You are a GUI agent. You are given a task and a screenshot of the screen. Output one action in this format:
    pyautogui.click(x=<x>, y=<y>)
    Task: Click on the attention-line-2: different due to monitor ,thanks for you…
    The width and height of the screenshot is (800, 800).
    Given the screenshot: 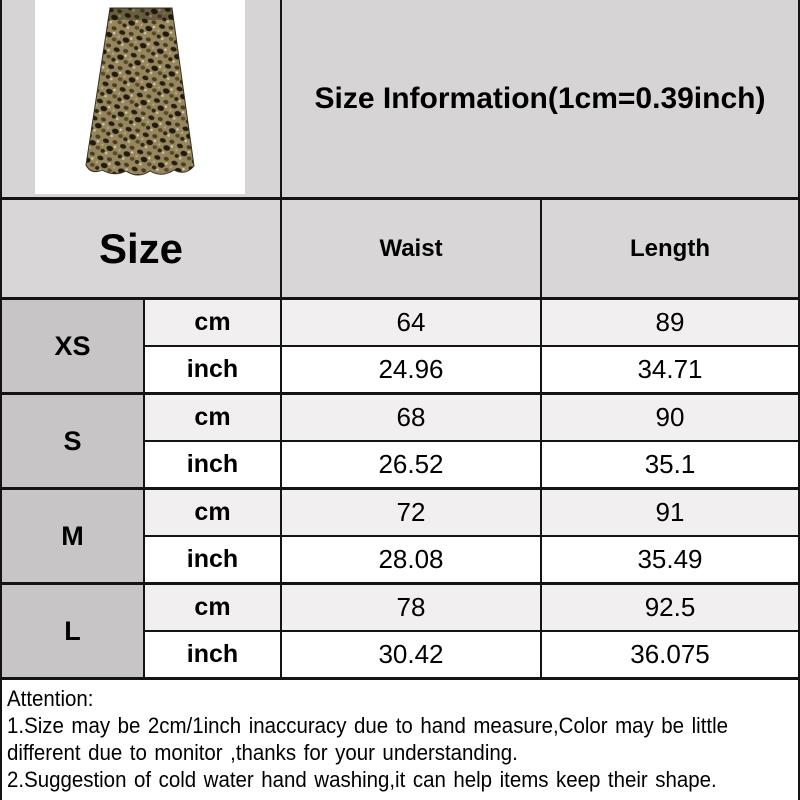 What is the action you would take?
    pyautogui.click(x=262, y=752)
    